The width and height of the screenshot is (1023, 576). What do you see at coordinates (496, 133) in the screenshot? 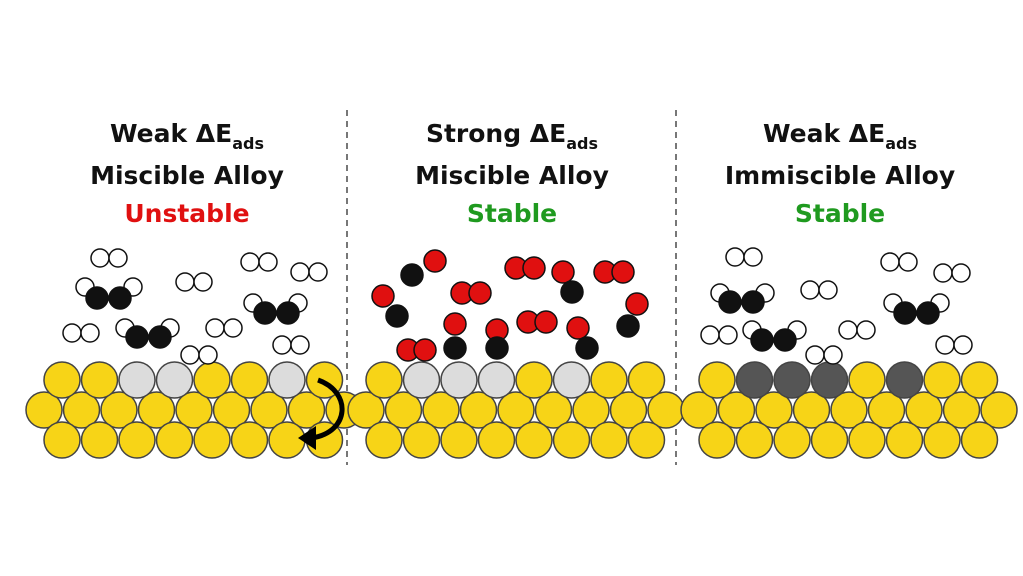
I see `strength-text: Strong ΔE` at bounding box center [496, 133].